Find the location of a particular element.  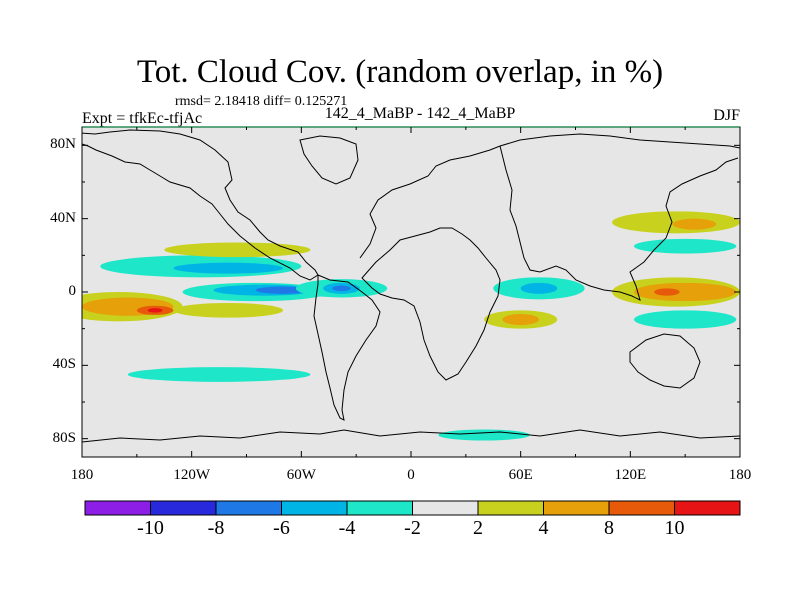

x-tick-label: 120E is located at coordinates (630, 475).